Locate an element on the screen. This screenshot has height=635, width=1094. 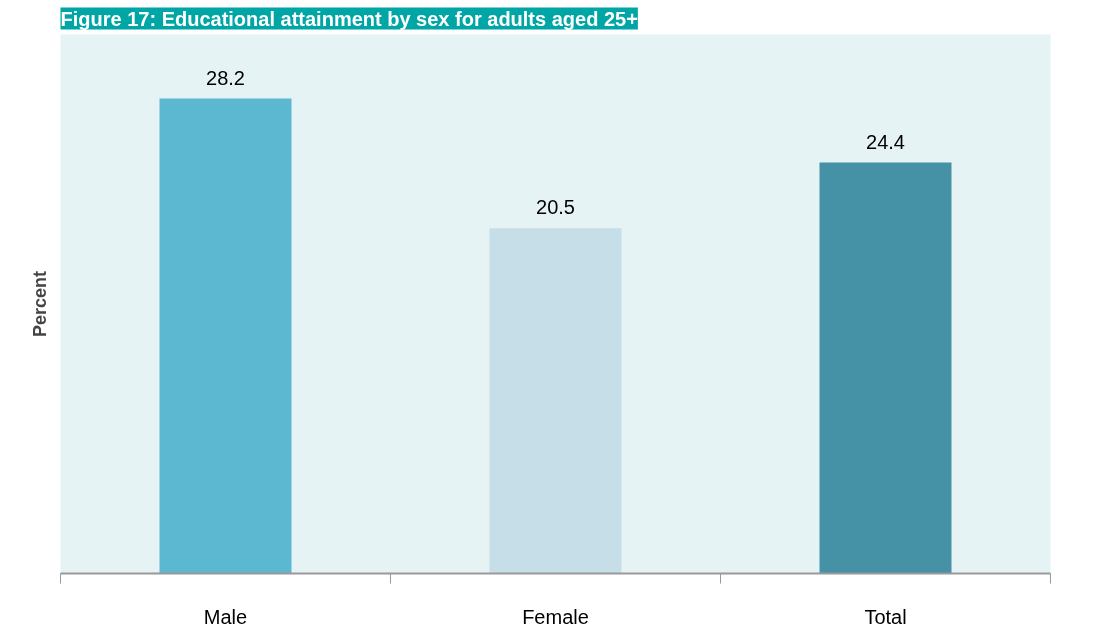
data-label: 20.5 is located at coordinates (555, 207).